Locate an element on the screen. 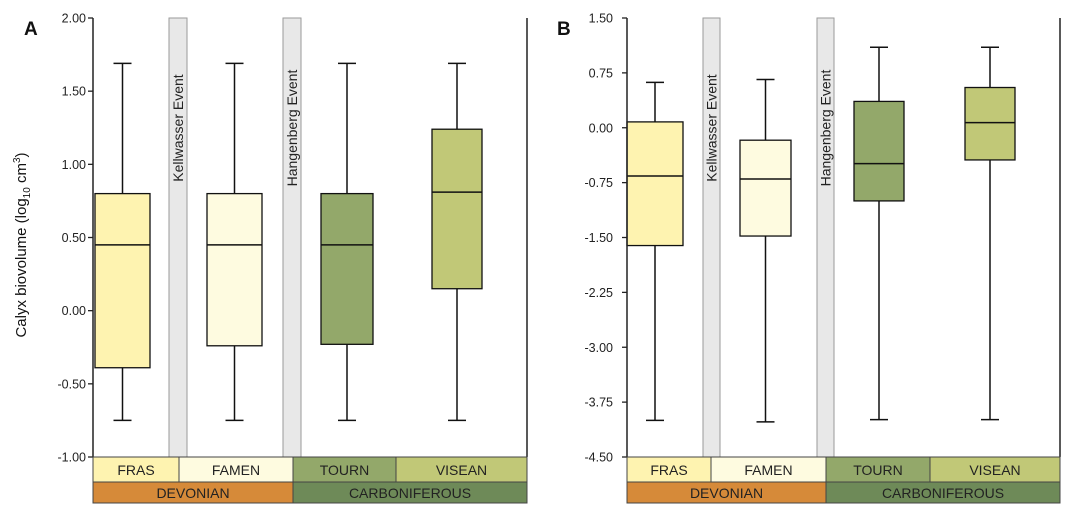 The image size is (1068, 506). y-tick-label: -0.50 is located at coordinates (72, 384).